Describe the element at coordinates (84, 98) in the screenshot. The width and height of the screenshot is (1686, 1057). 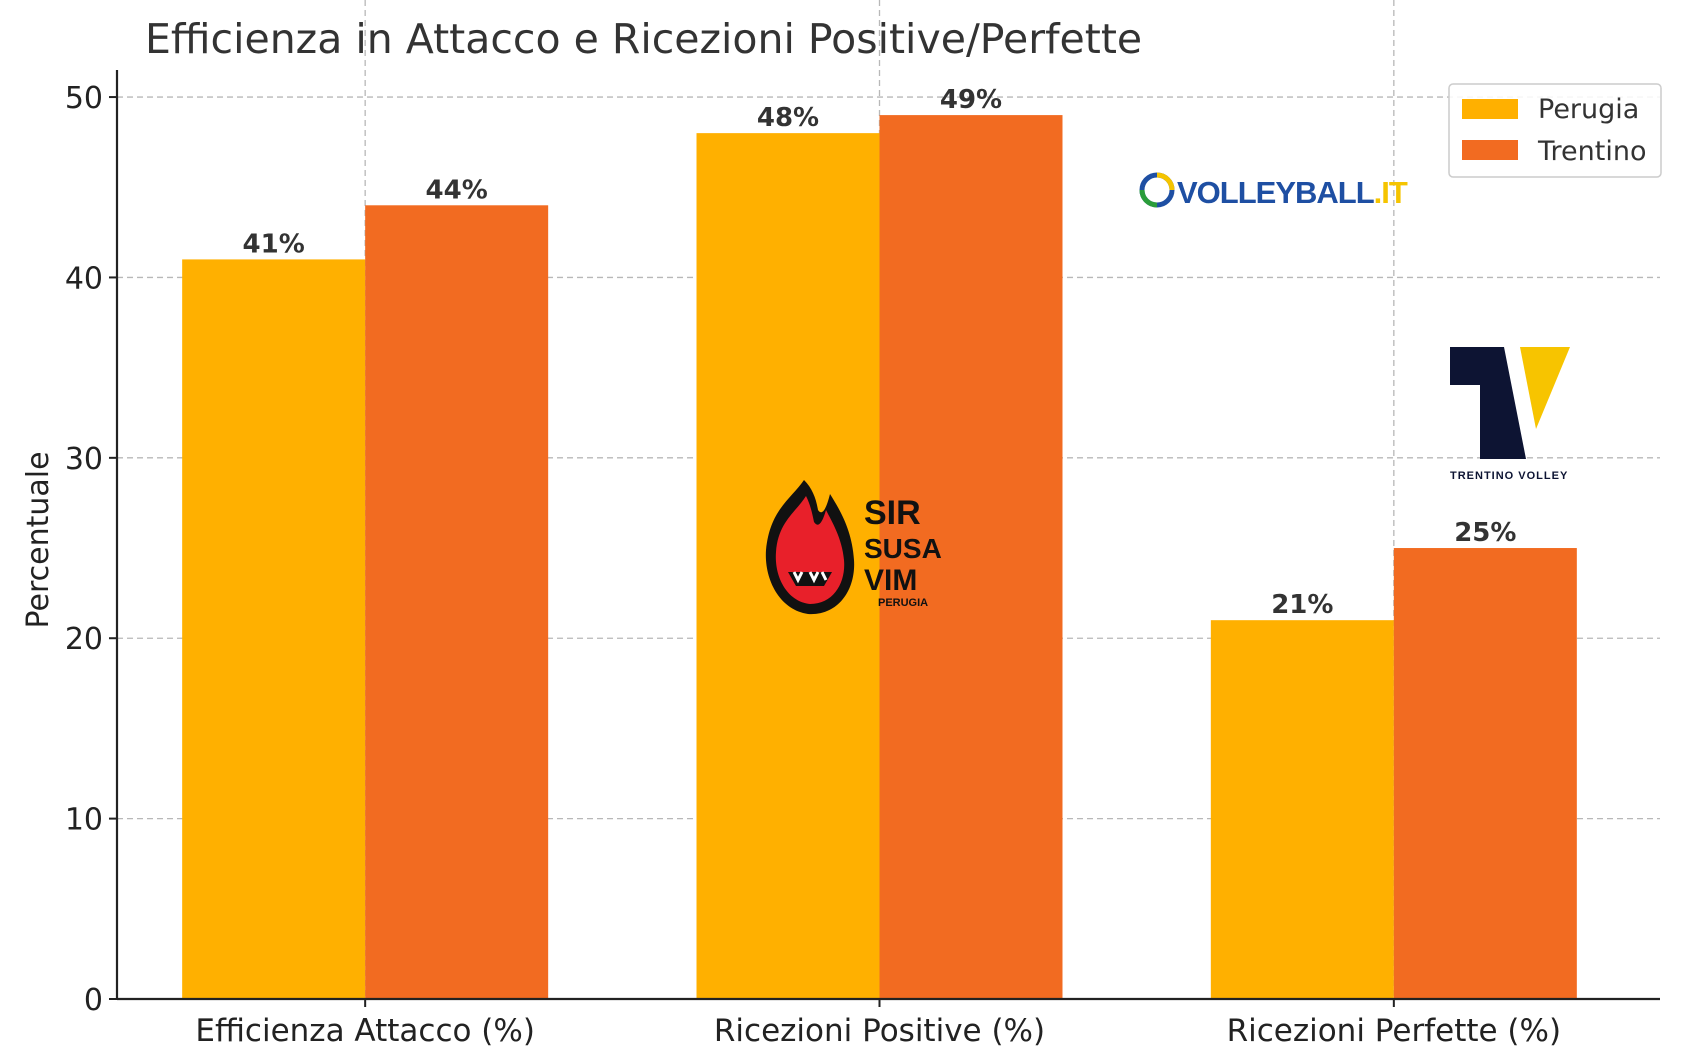
I see `y-tick-label-50: 50` at that location.